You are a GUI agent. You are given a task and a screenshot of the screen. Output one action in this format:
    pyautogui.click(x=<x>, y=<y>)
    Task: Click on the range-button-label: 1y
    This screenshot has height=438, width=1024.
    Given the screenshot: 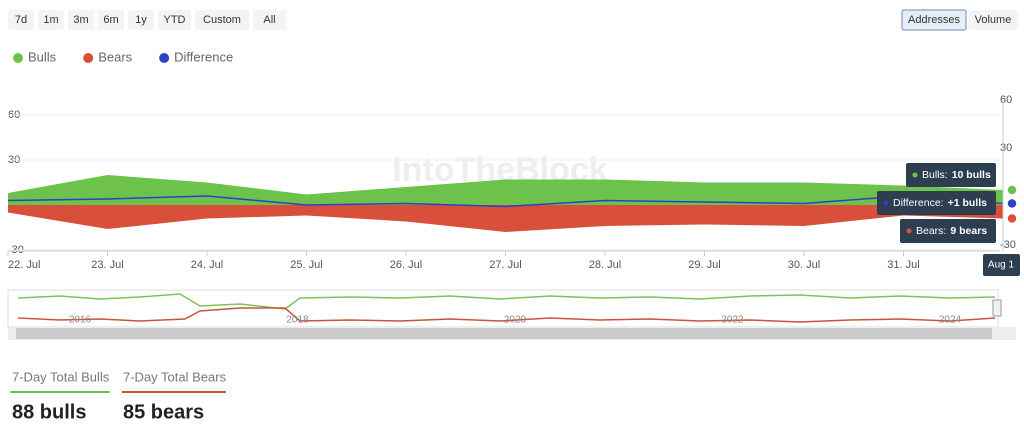 What is the action you would take?
    pyautogui.click(x=141, y=20)
    